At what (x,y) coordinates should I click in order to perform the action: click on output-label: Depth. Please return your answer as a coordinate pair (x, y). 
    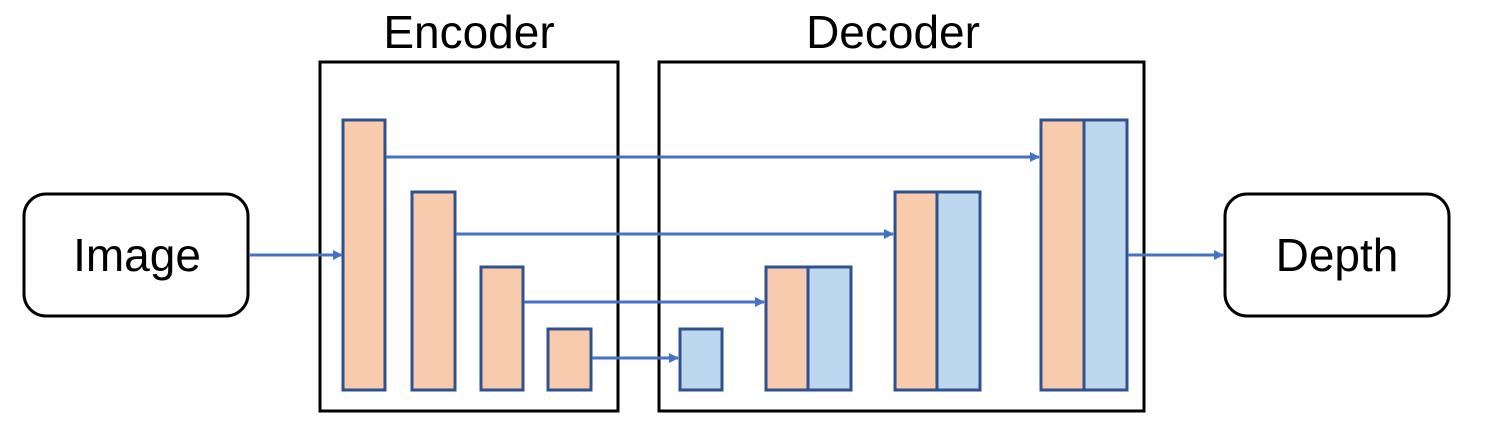
    Looking at the image, I should click on (1337, 255).